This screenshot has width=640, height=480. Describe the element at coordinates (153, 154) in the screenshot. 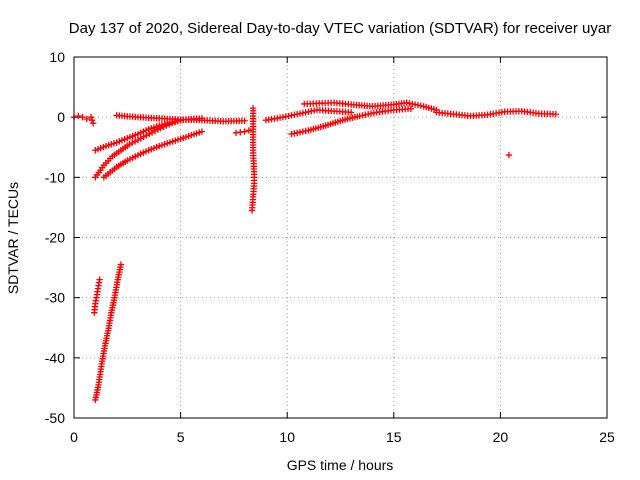

I see `series-lower-branch` at that location.